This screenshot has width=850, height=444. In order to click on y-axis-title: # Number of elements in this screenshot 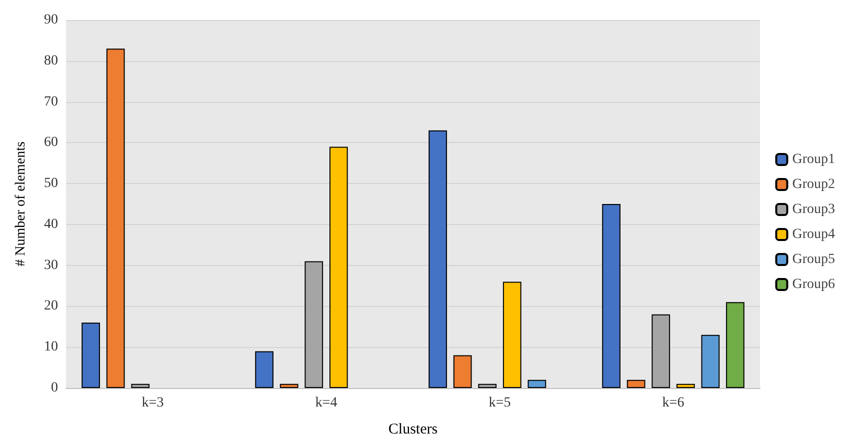, I will do `click(21, 204)`.